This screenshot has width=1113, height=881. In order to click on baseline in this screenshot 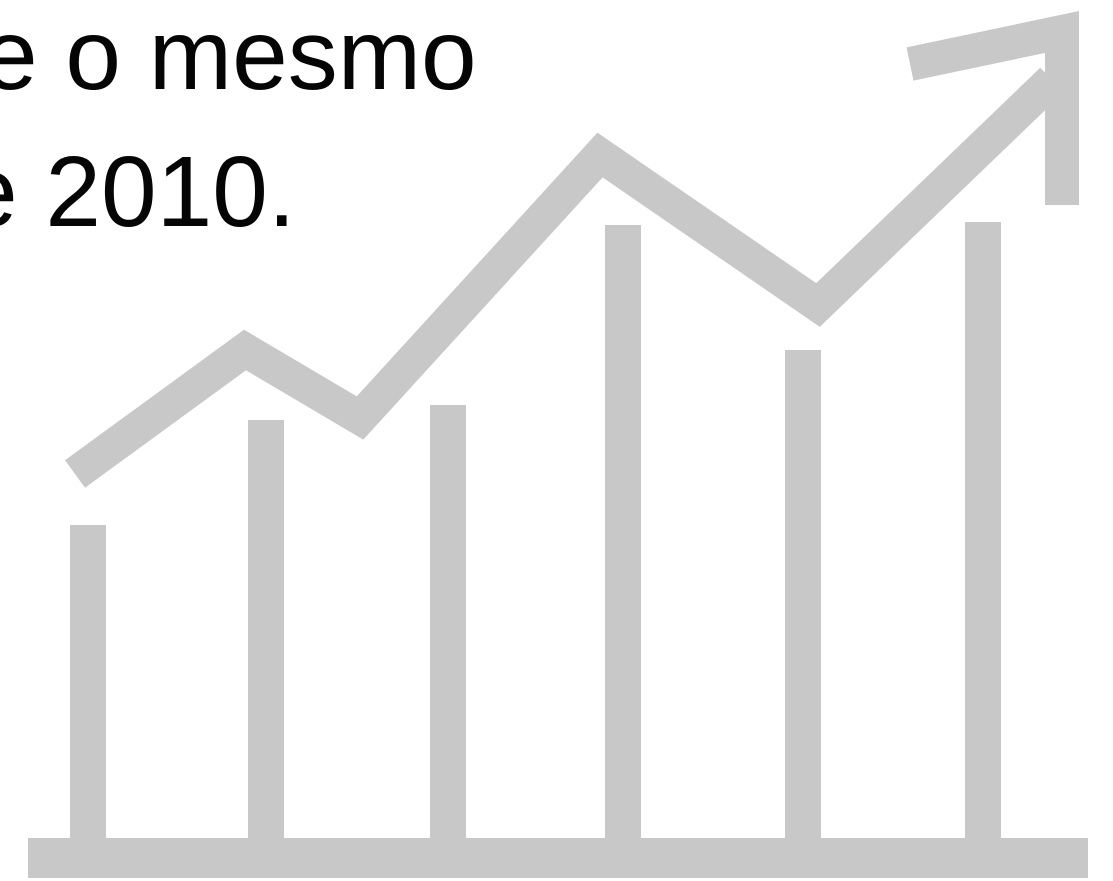, I will do `click(558, 858)`.